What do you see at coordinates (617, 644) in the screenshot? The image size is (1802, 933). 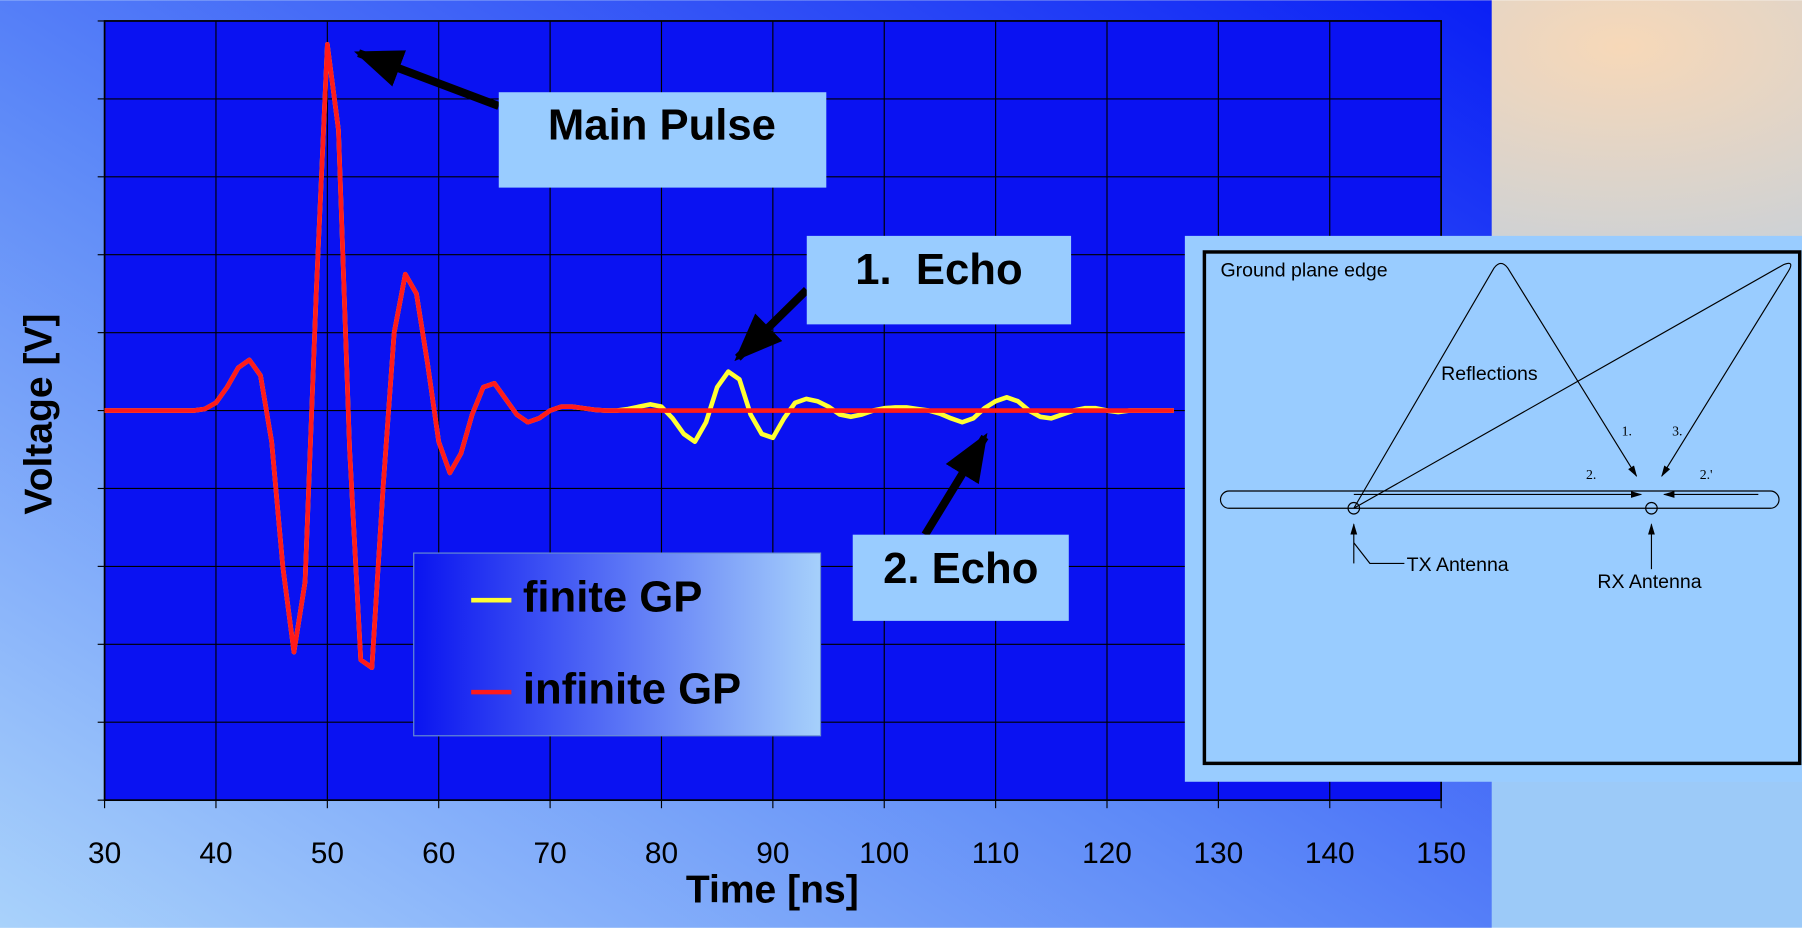 I see `legend: finite GP infinite GP` at bounding box center [617, 644].